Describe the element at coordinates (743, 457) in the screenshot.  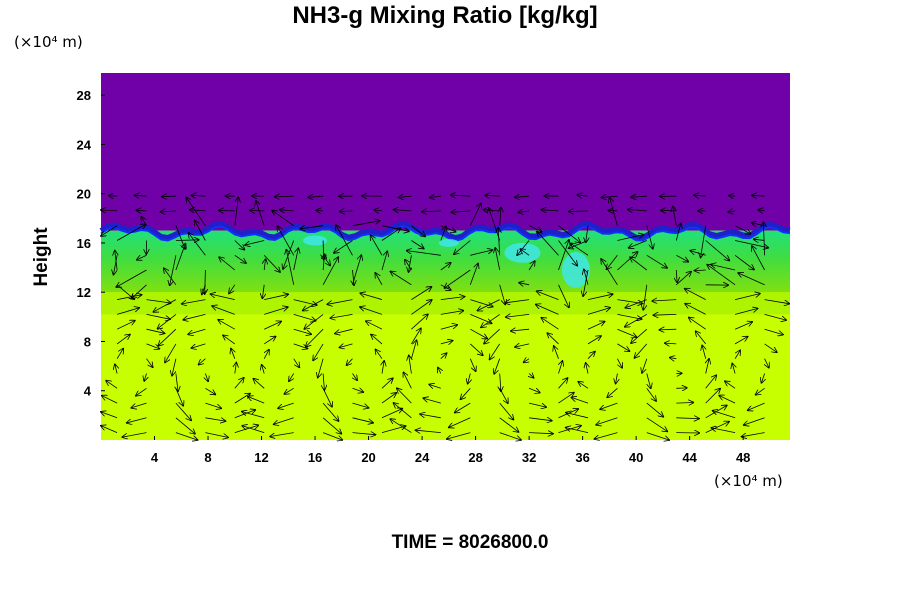
I see `x-tick-label: 48` at that location.